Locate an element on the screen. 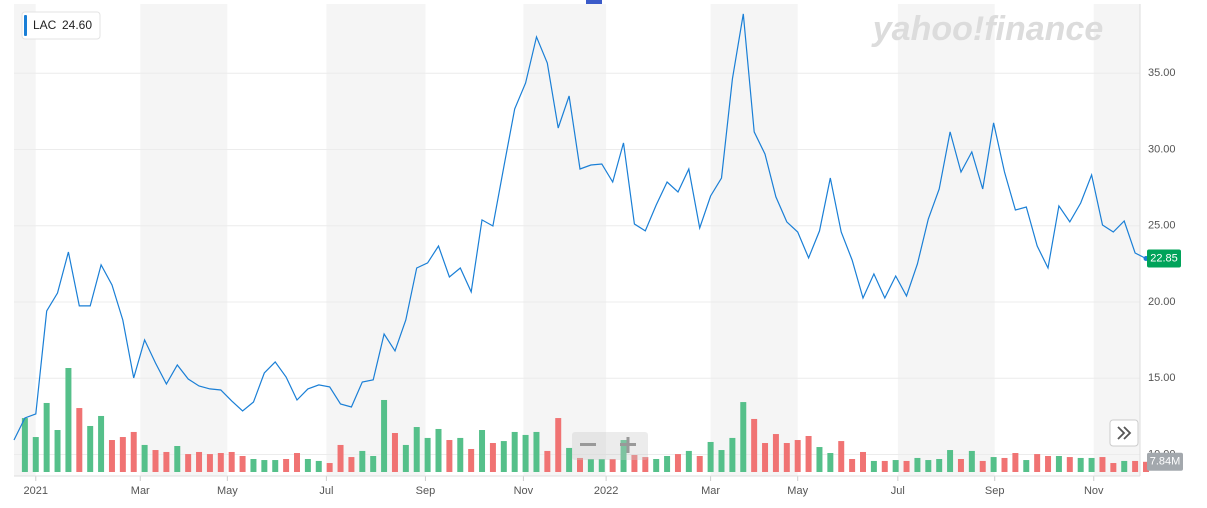 The width and height of the screenshot is (1207, 508). y-tick-label: 30.00 is located at coordinates (1162, 149).